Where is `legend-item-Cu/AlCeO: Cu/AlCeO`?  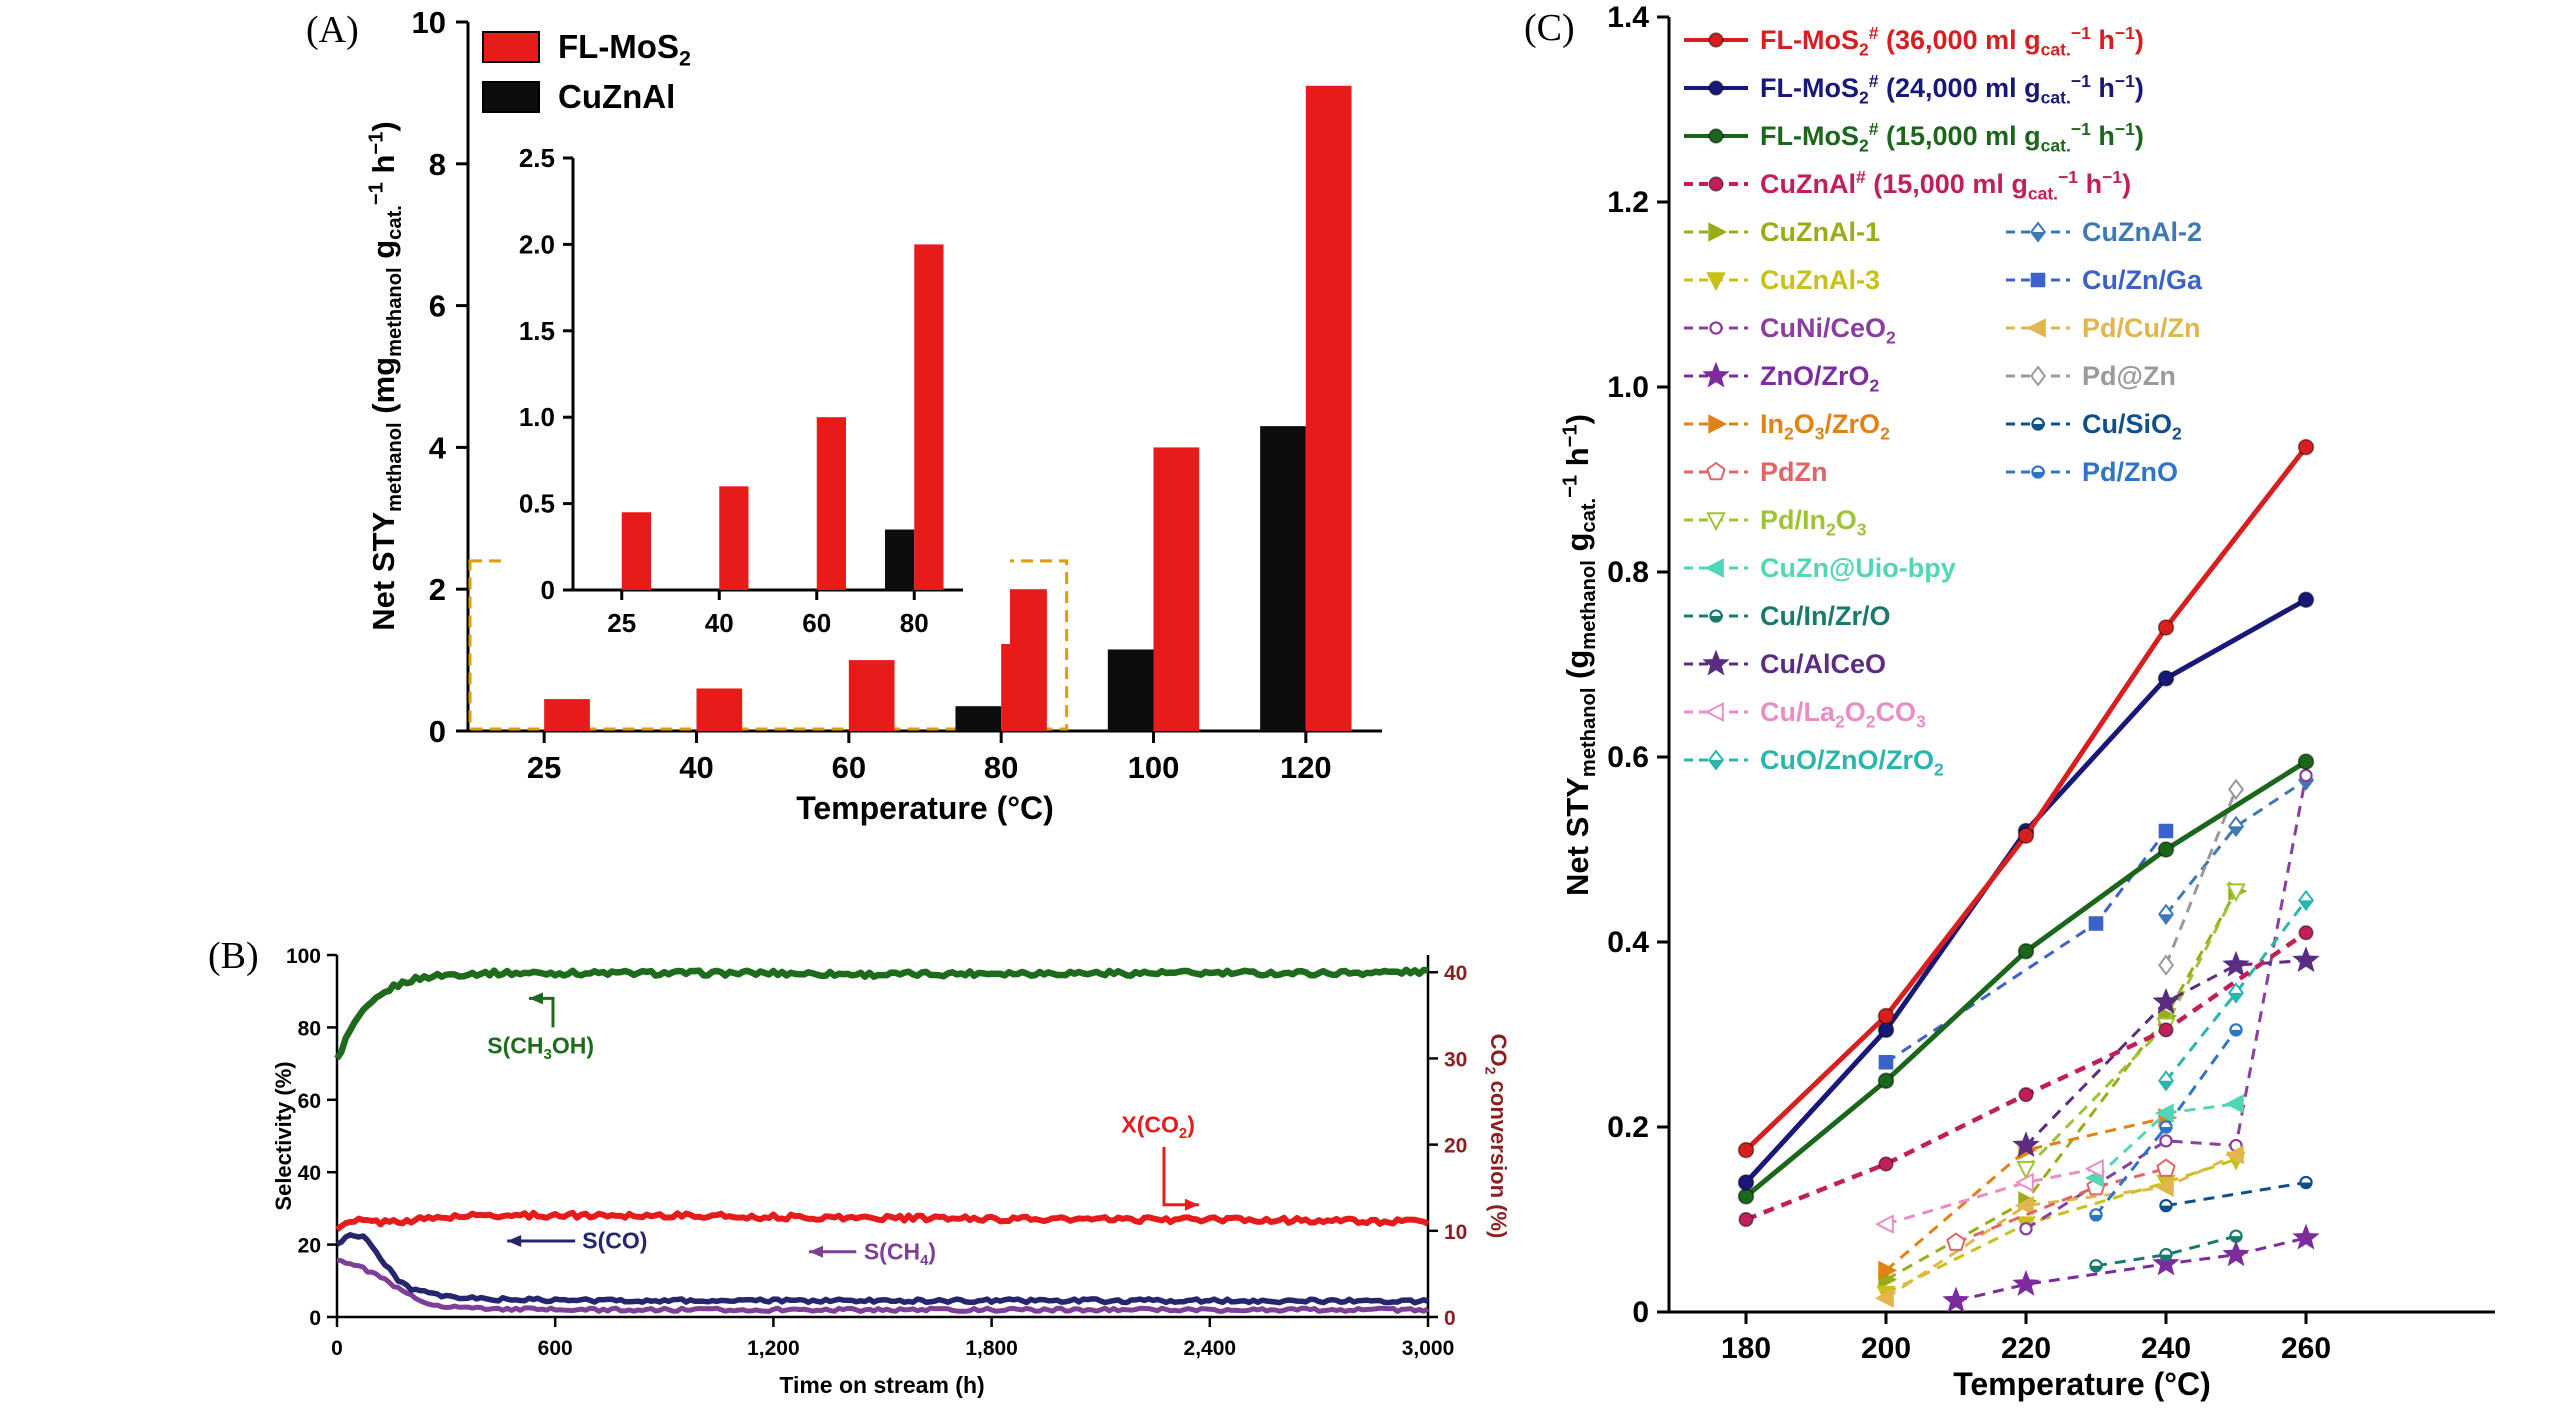
legend-item-Cu/AlCeO: Cu/AlCeO is located at coordinates (1783, 664).